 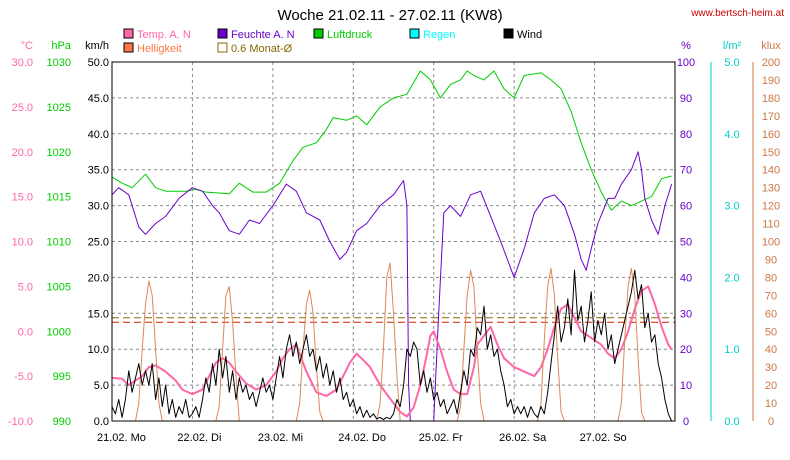 What do you see at coordinates (731, 422) in the screenshot?
I see `axis-tick-rain: 0.0` at bounding box center [731, 422].